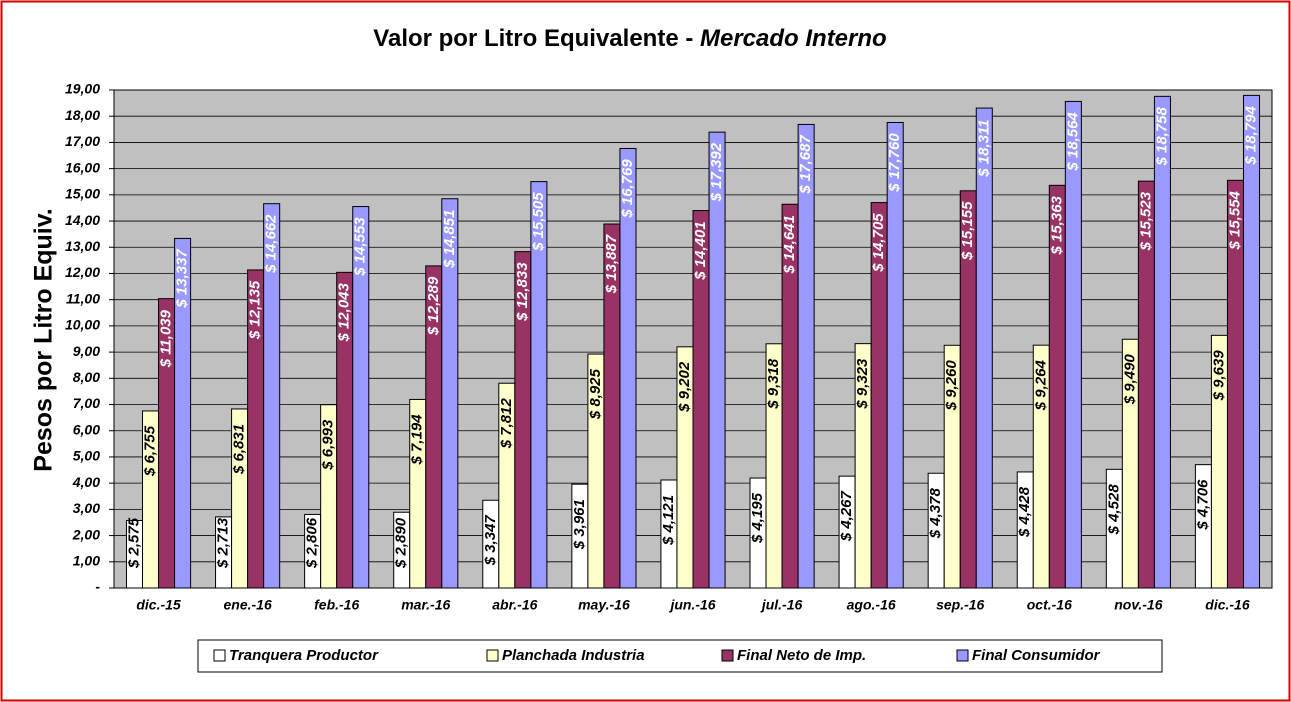 This screenshot has height=702, width=1291. What do you see at coordinates (1161, 136) in the screenshot?
I see `value-label: $ 18,758` at bounding box center [1161, 136].